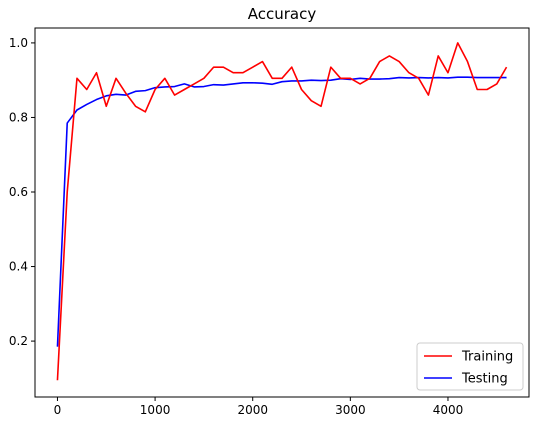 This screenshot has width=552, height=433. I want to click on x-tick-label: 4000, so click(448, 410).